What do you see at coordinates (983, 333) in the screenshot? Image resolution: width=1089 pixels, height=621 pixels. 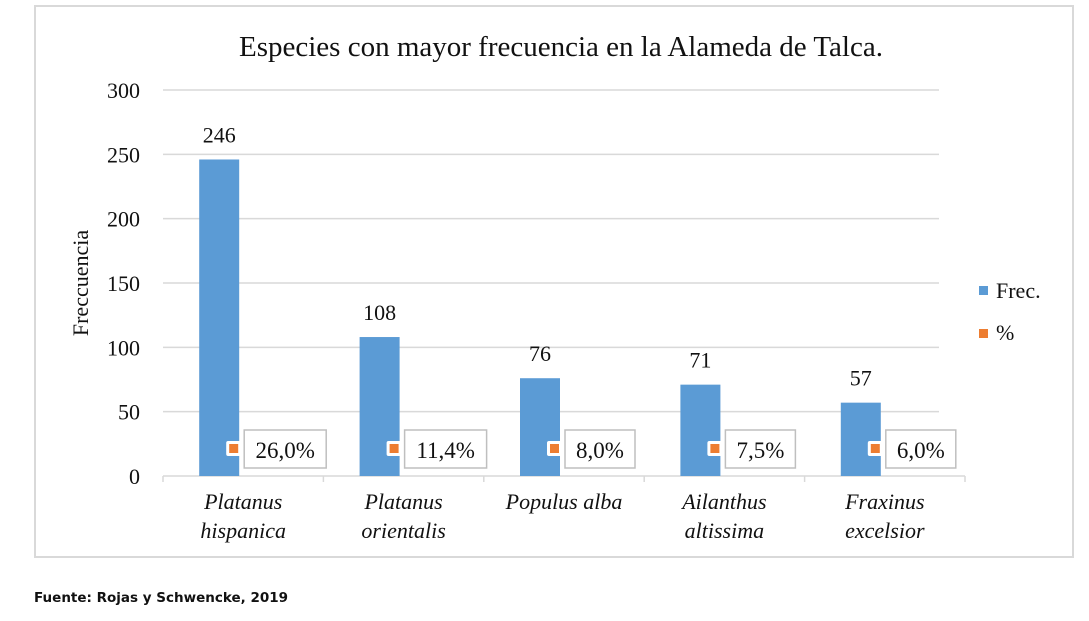 I see `legend-swatch-pct` at bounding box center [983, 333].